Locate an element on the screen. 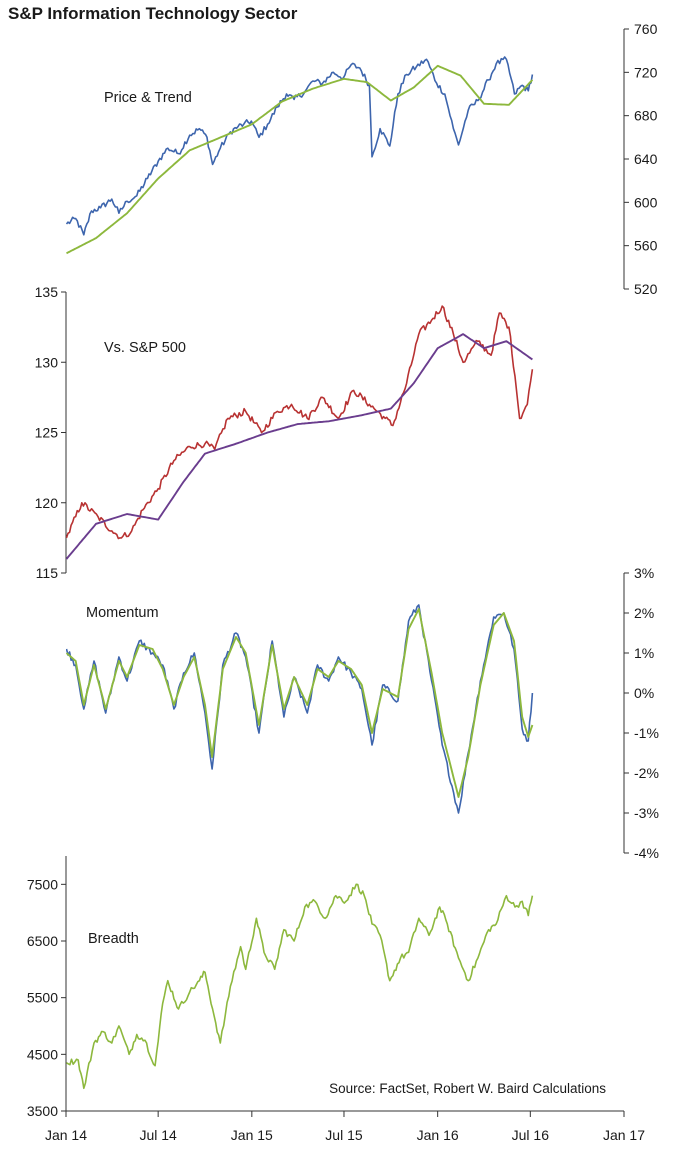  y-tick-label: -2% is located at coordinates (646, 773).